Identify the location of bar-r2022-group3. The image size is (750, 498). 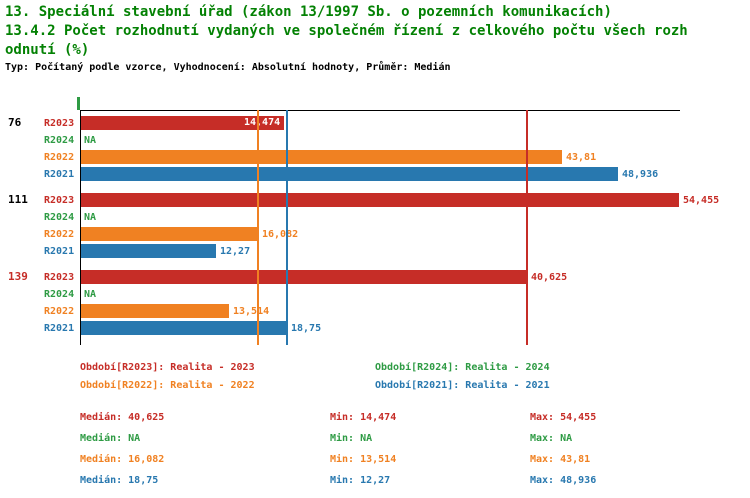
(155, 311).